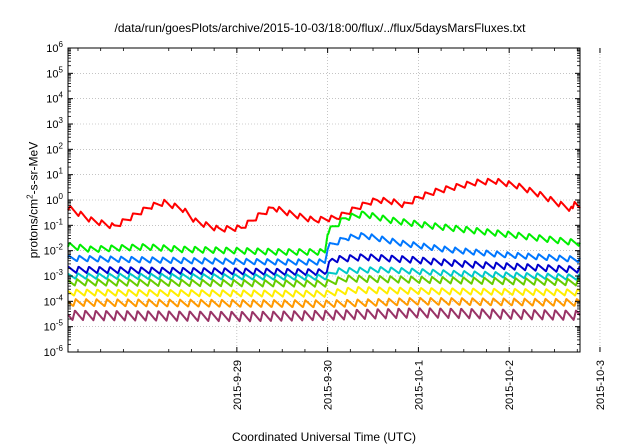 The width and height of the screenshot is (640, 448). I want to click on y-tick-label: 10⁶, so click(54, 47).